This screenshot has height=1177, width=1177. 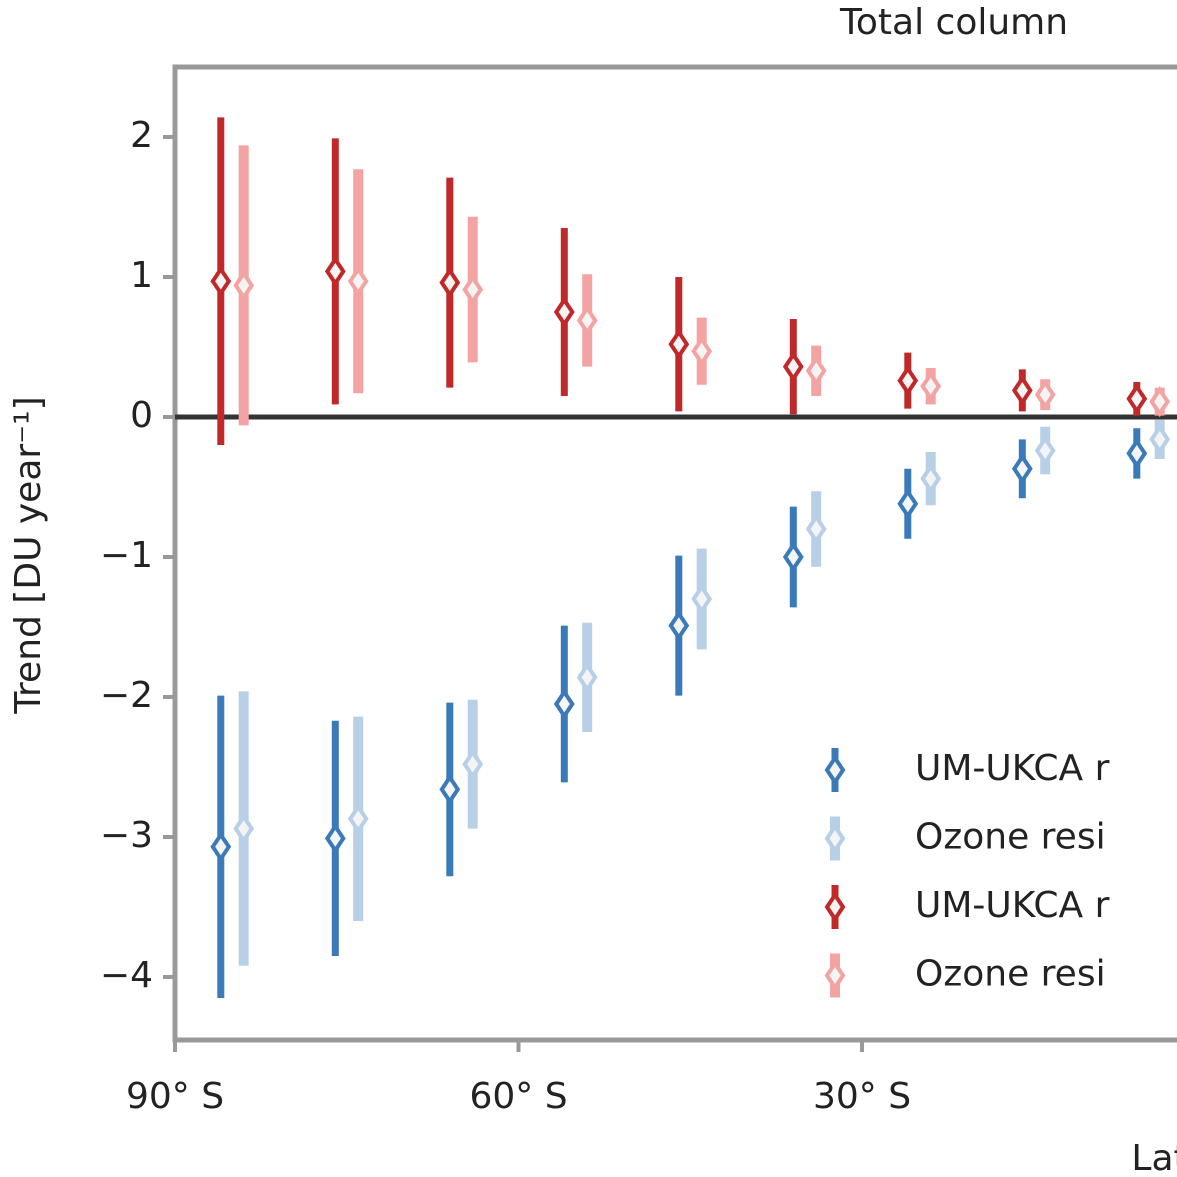 I want to click on y-tick-label: 0, so click(x=141, y=415).